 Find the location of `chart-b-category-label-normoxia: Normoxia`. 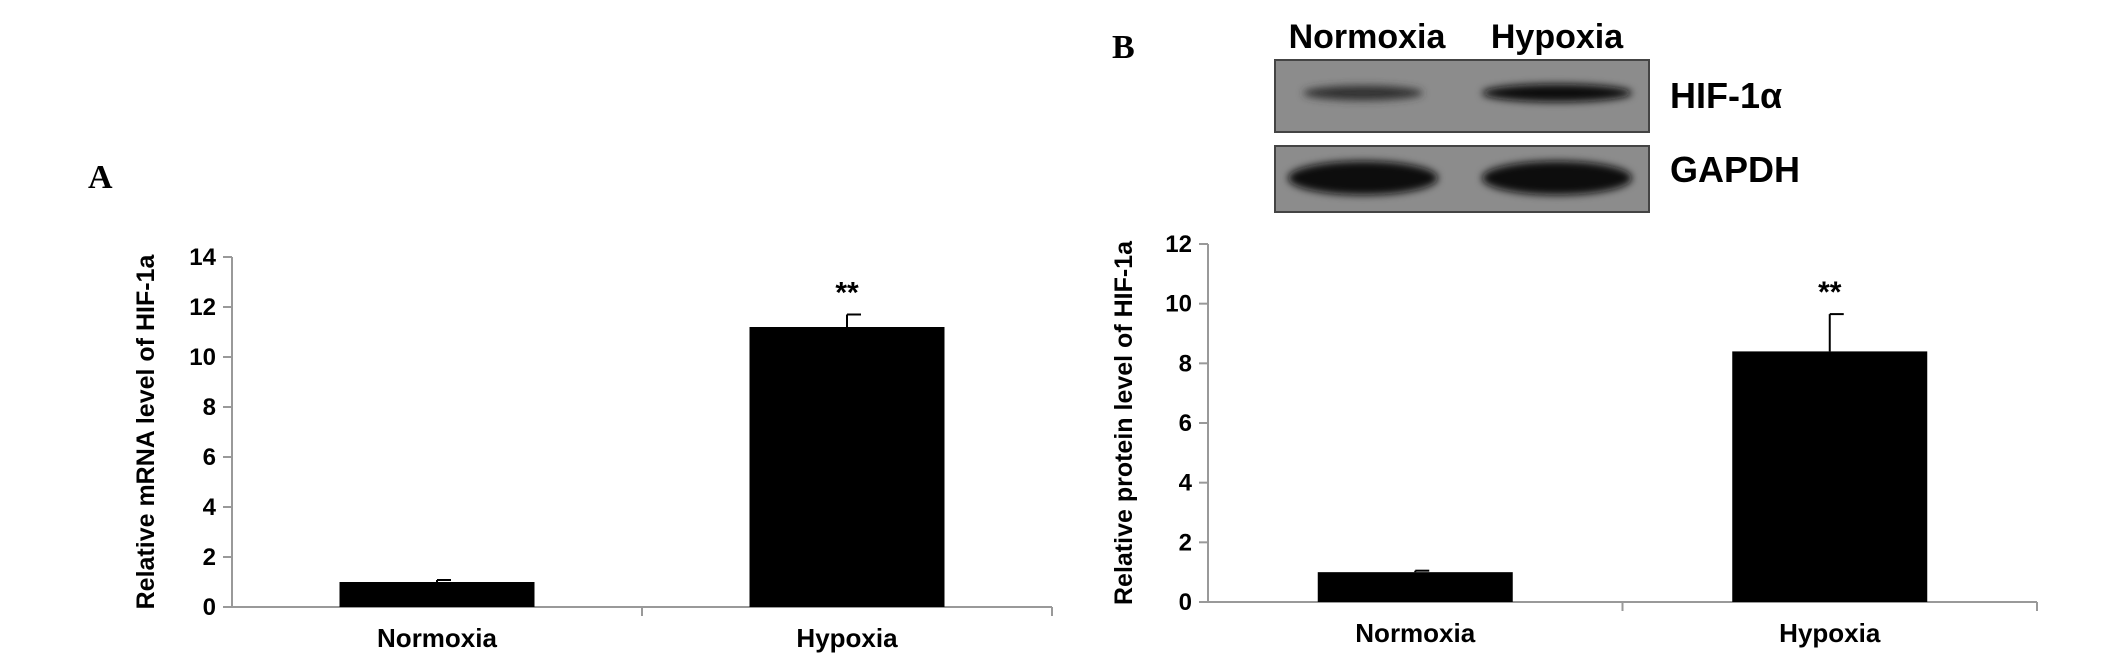

chart-b-category-label-normoxia: Normoxia is located at coordinates (1415, 633).